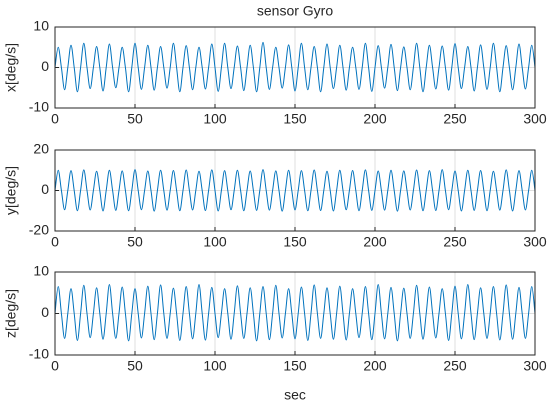 The height and width of the screenshot is (407, 550). Describe the element at coordinates (11, 313) in the screenshot. I see `y-axis-label: z[deg/s]` at that location.